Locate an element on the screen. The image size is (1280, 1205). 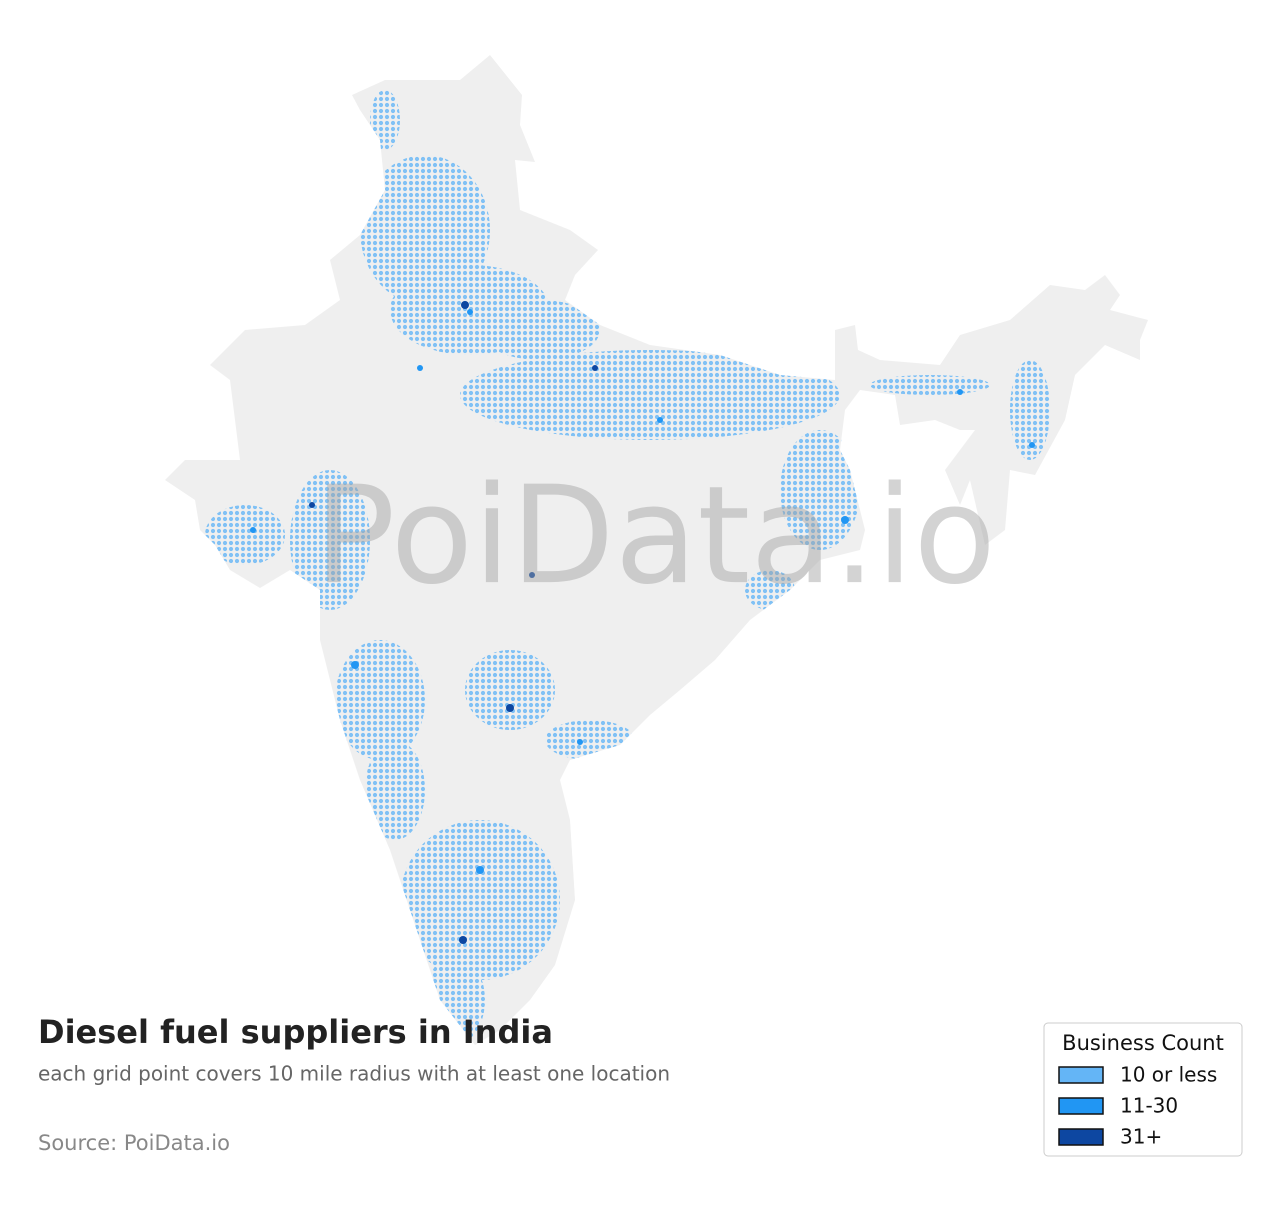
legend-items: 10 or less 11-30 31+ is located at coordinates (1137, 1106).